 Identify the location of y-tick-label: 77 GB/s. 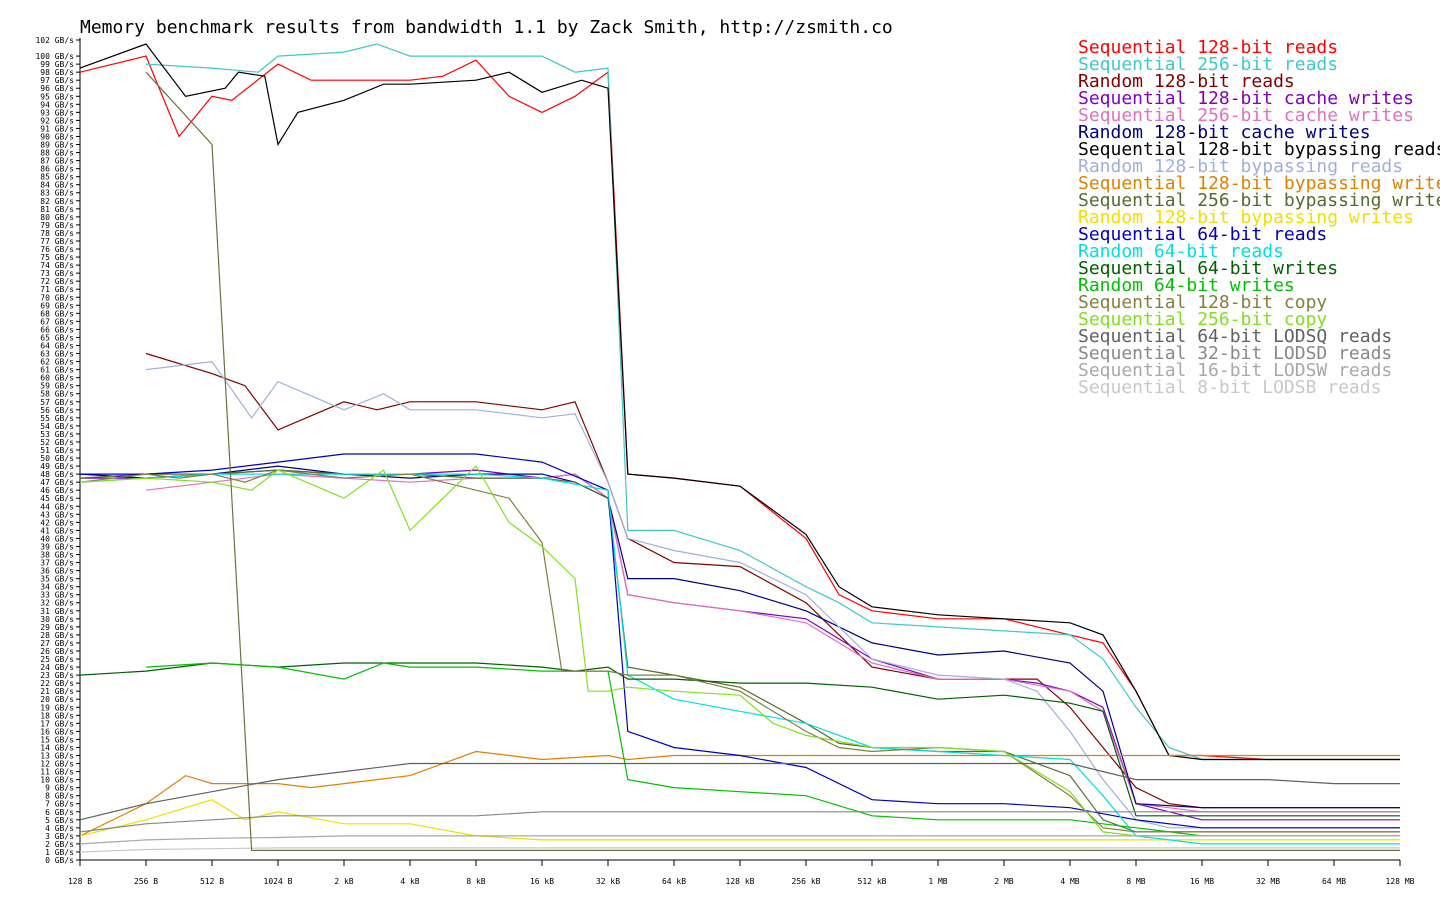
(57, 241).